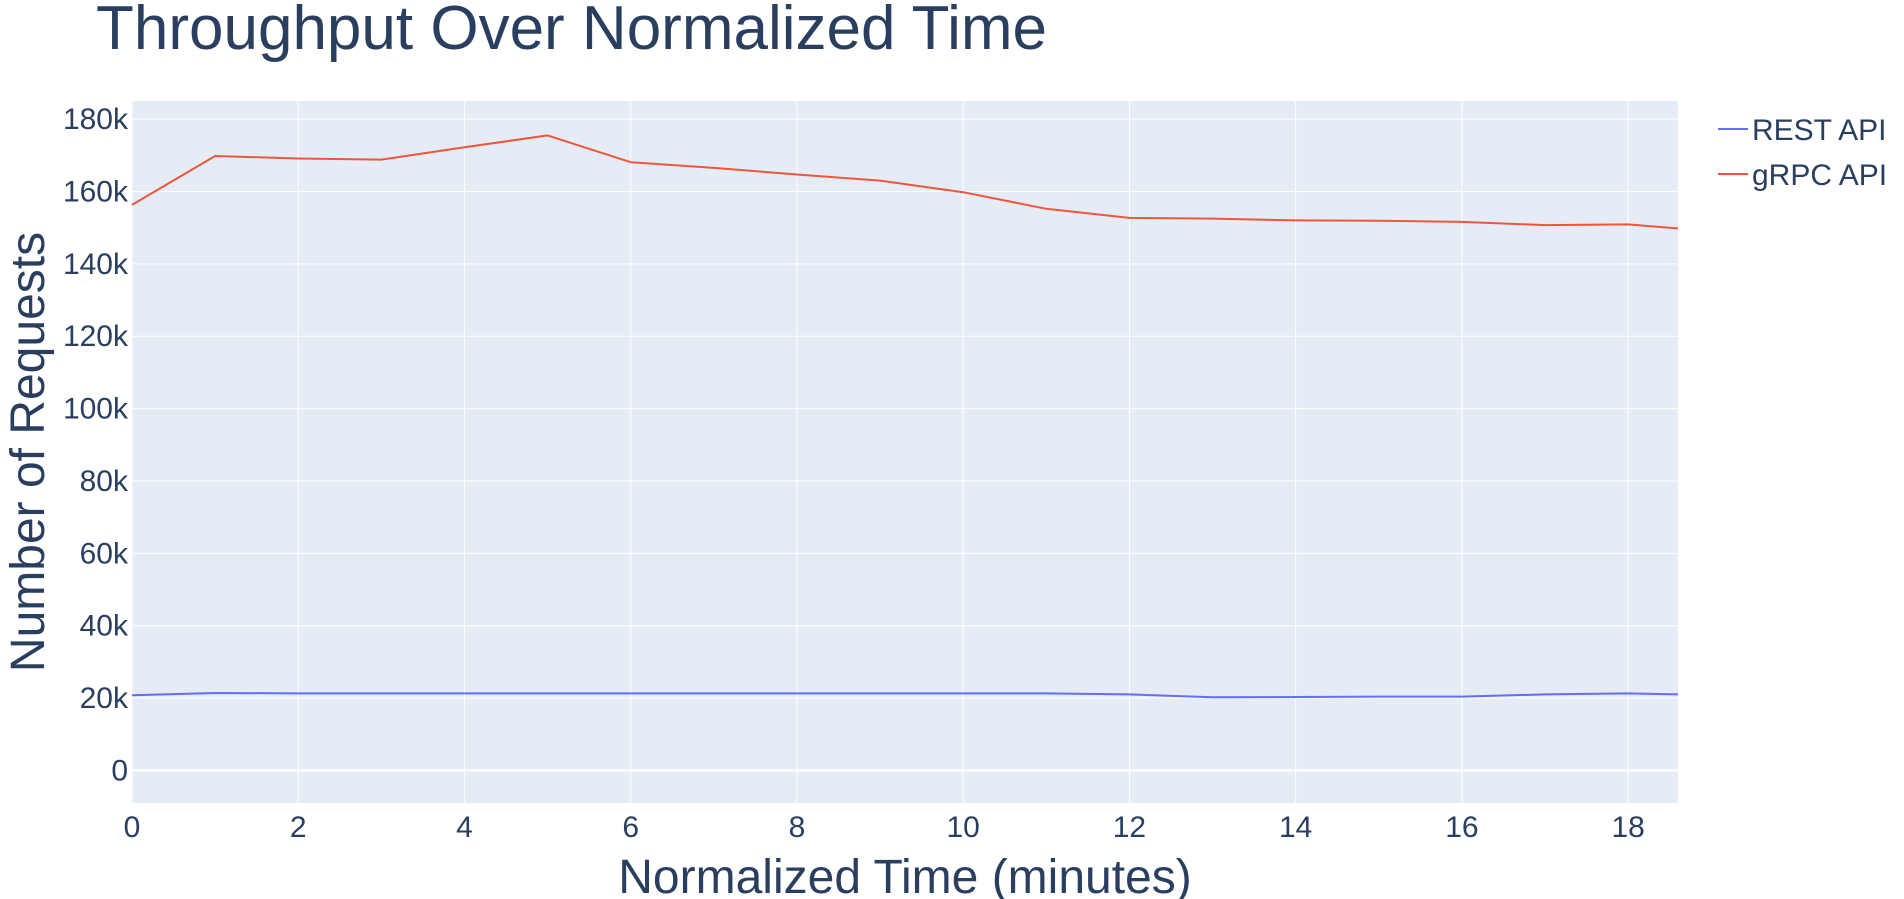  I want to click on x-tick-label: 6, so click(630, 827).